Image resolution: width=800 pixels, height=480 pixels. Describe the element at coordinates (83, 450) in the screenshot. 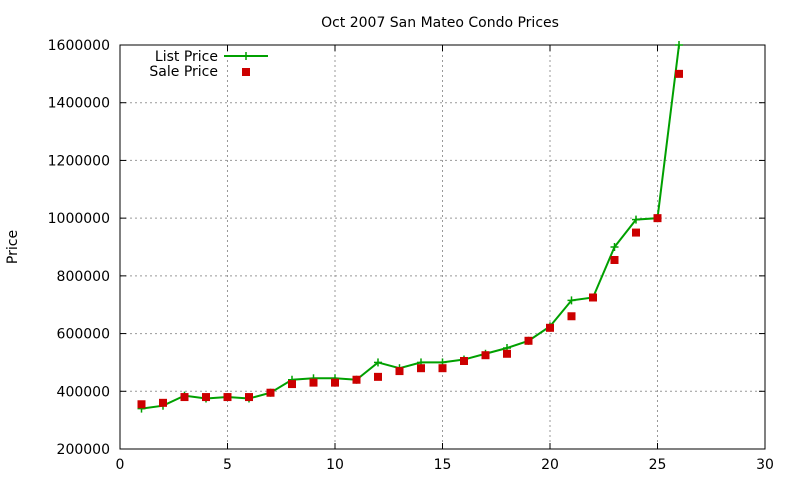

I see `y-tick-label: 200000` at that location.